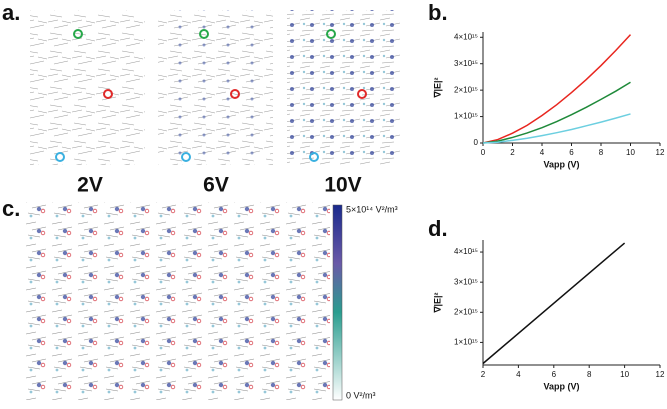 The image size is (667, 409). Describe the element at coordinates (11, 12) in the screenshot. I see `panel-label: a.` at that location.